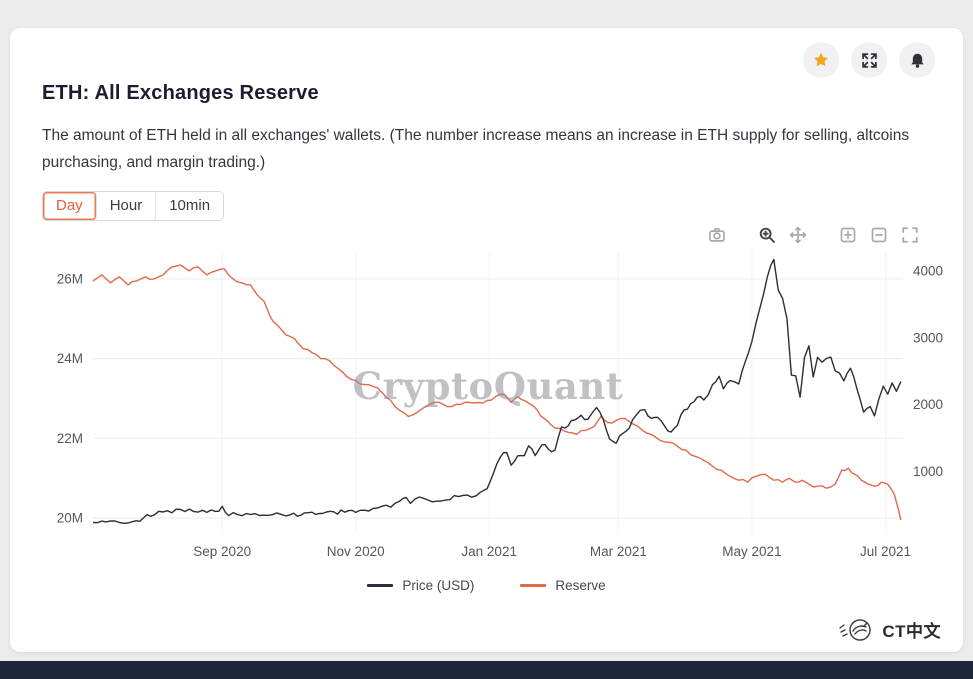  I want to click on zoom-button, so click(767, 235).